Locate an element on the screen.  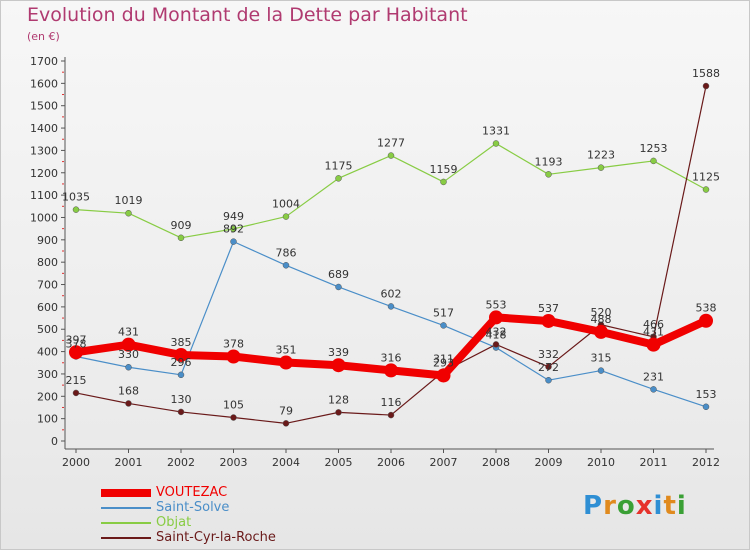
data-label: 520 is located at coordinates (601, 312).